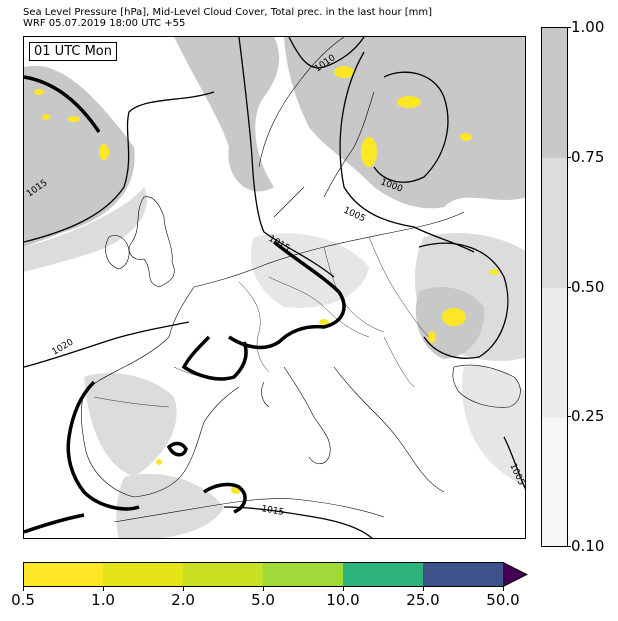 The height and width of the screenshot is (621, 618). Describe the element at coordinates (263, 600) in the screenshot. I see `precip-tick-label: 5.0` at that location.